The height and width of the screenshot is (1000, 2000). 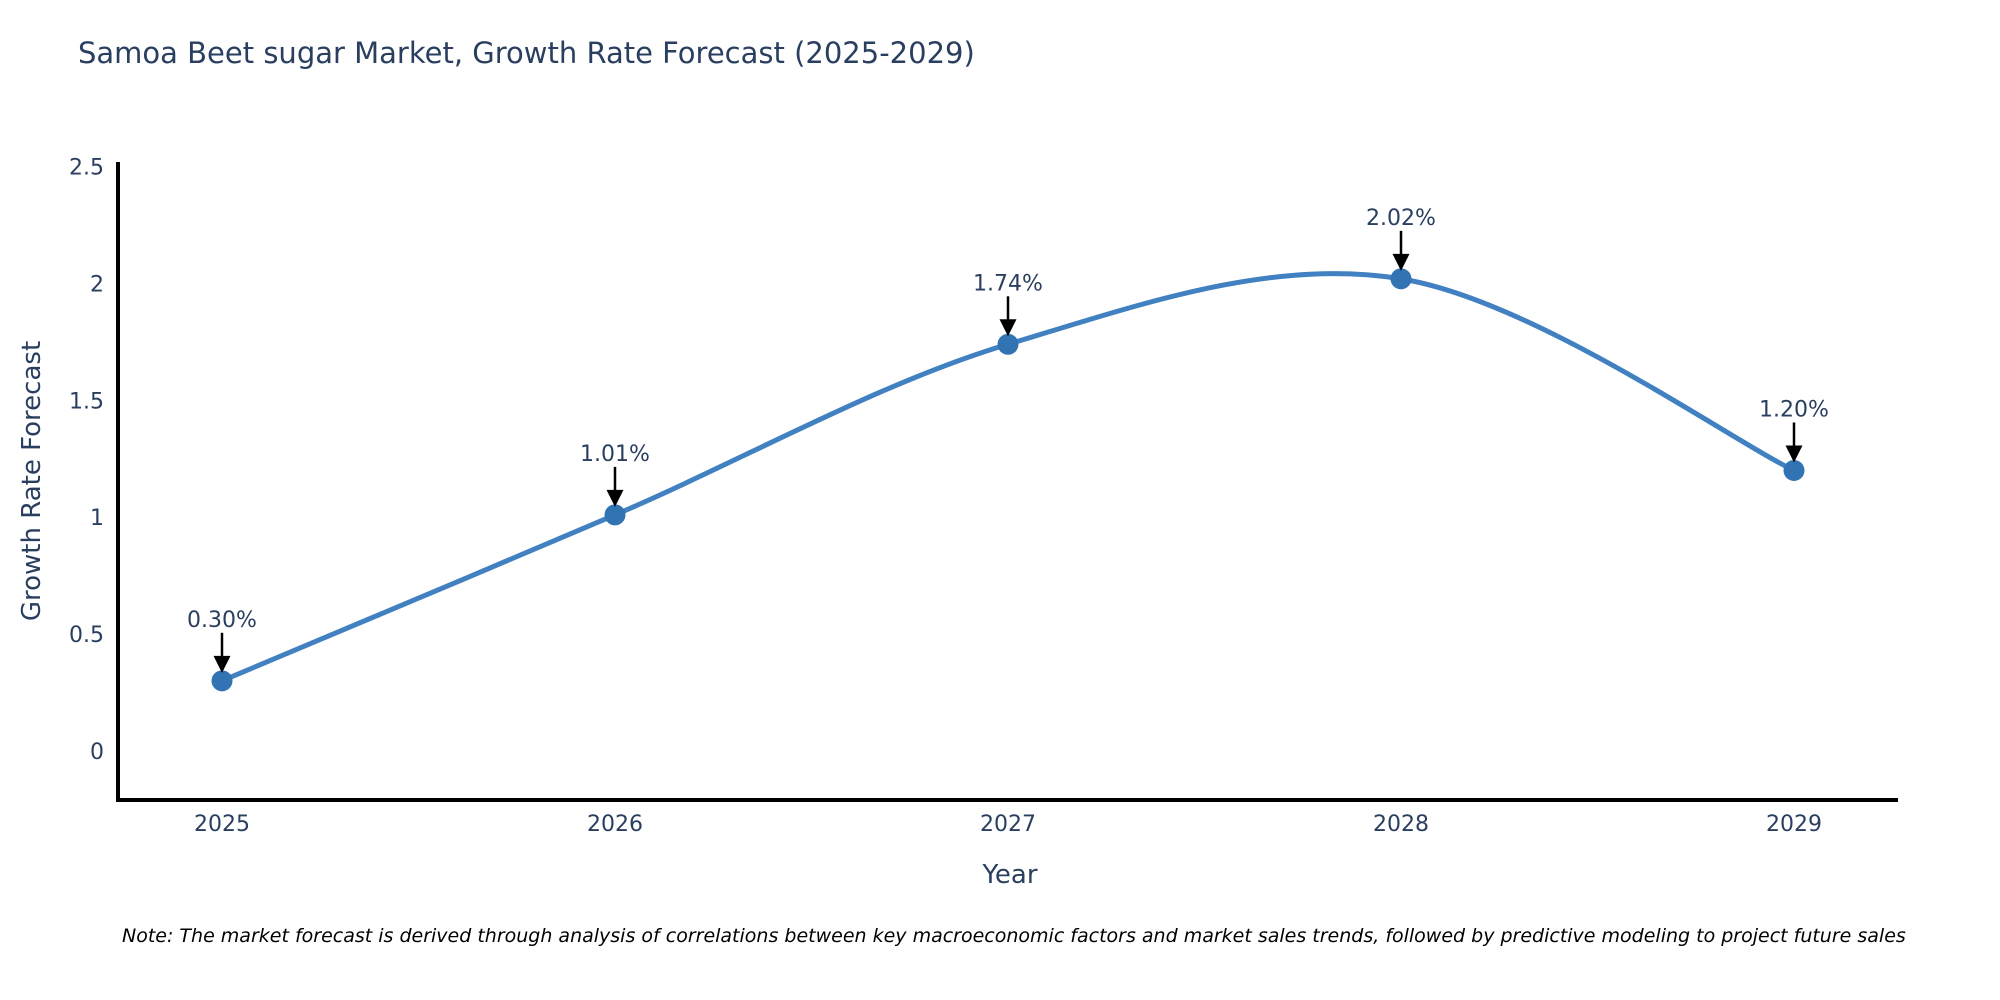 What do you see at coordinates (86, 401) in the screenshot?
I see `y-tick-label: 1.5` at bounding box center [86, 401].